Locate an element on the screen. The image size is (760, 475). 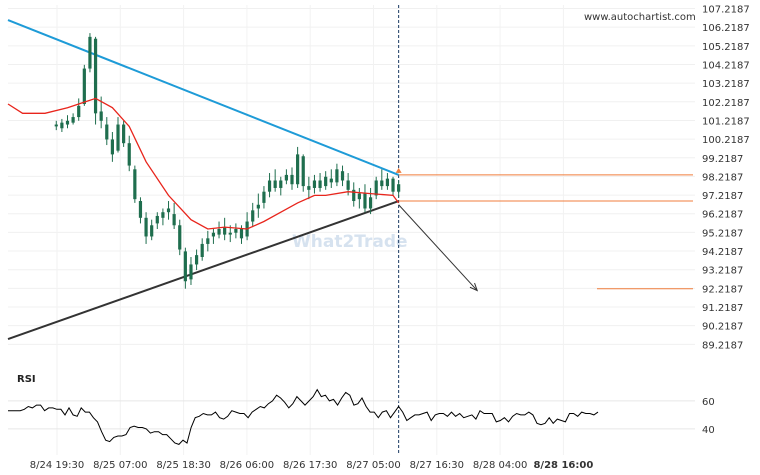
price-tick-label: 96.2187 is located at coordinates (722, 215).